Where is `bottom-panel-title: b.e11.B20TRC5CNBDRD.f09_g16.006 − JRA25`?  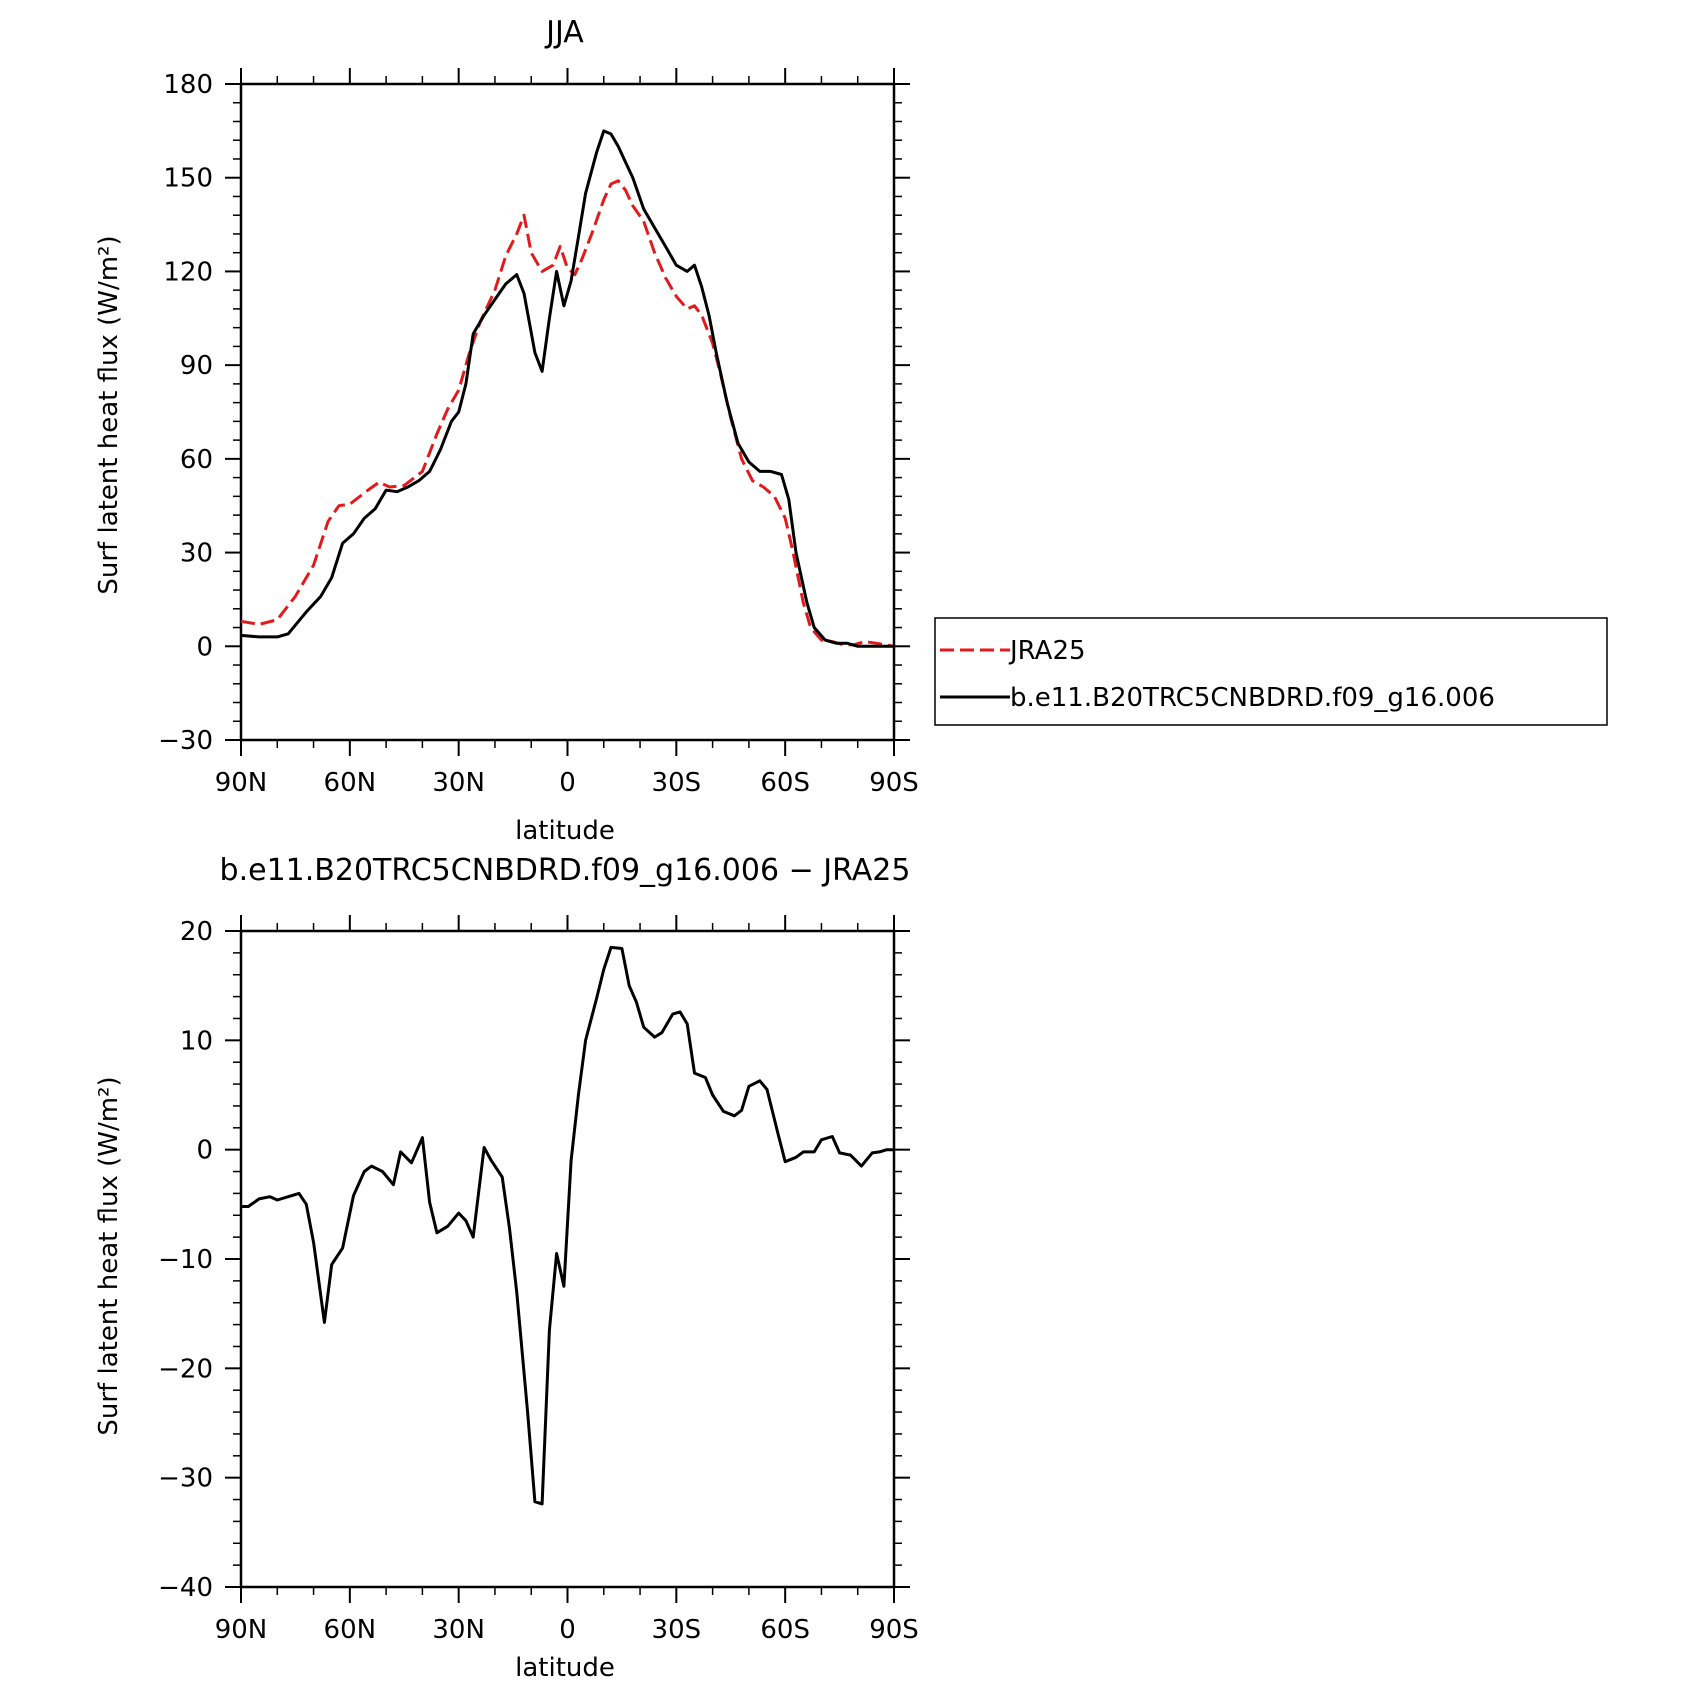
bottom-panel-title: b.e11.B20TRC5CNBDRD.f09_g16.006 − JRA25 is located at coordinates (565, 870).